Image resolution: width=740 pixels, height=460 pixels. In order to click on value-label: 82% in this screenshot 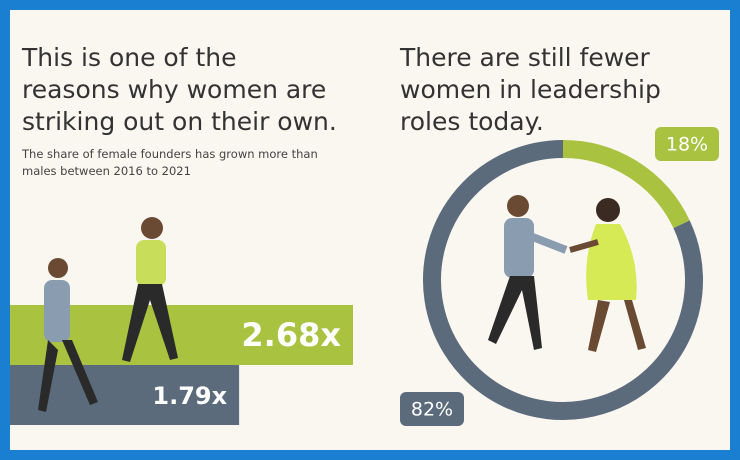, I will do `click(432, 410)`.